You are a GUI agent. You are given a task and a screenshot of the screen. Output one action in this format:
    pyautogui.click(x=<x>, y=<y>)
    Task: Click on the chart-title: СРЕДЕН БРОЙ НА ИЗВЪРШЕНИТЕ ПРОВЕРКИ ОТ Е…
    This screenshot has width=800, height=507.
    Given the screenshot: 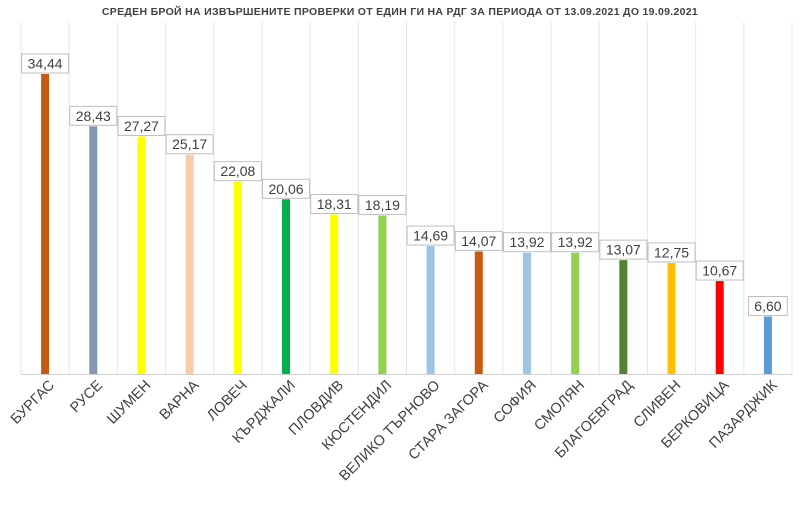 What is the action you would take?
    pyautogui.click(x=400, y=12)
    